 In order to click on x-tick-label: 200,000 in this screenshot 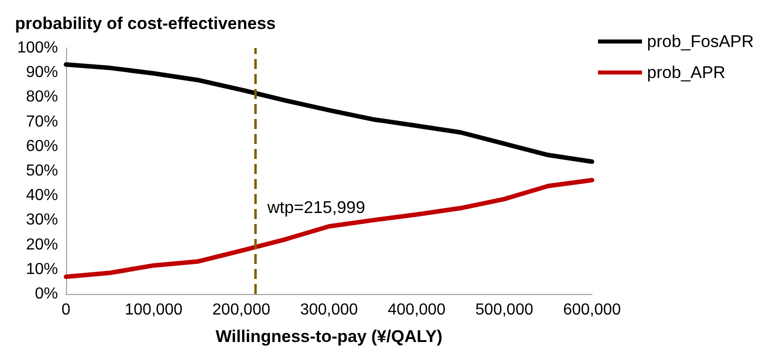, I will do `click(241, 310)`.